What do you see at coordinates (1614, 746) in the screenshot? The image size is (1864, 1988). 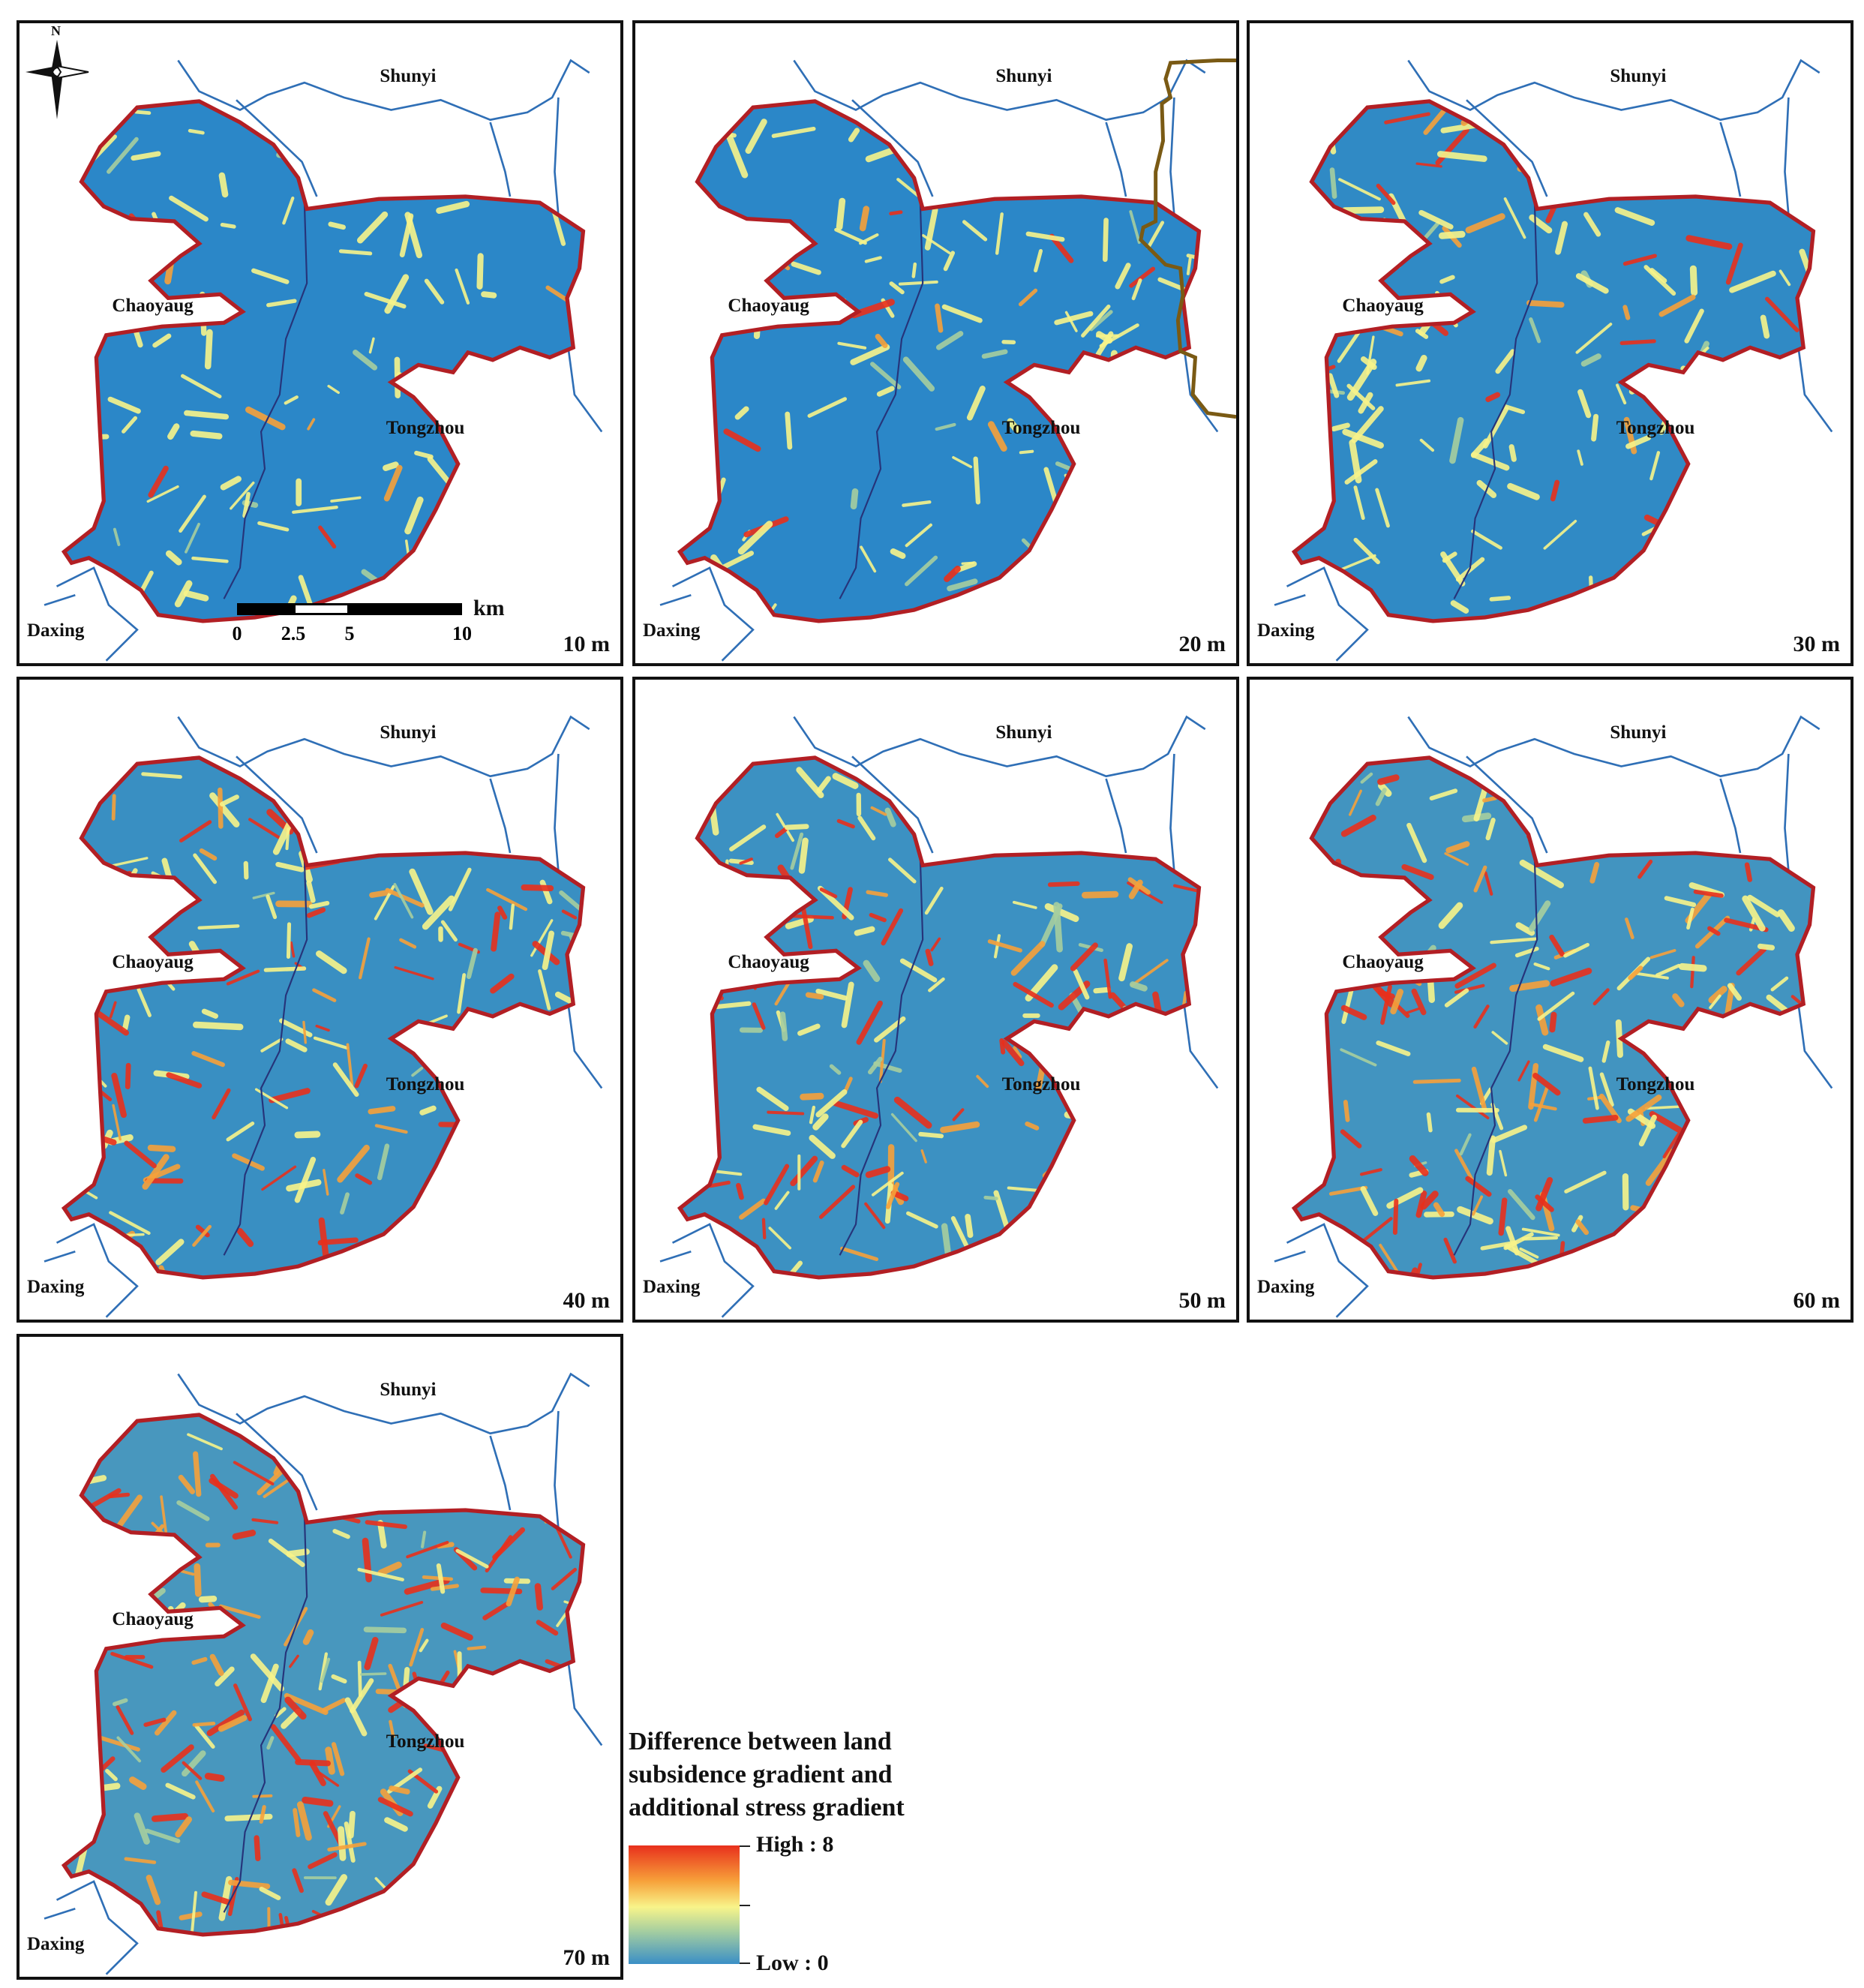 I see `river-network` at bounding box center [1614, 746].